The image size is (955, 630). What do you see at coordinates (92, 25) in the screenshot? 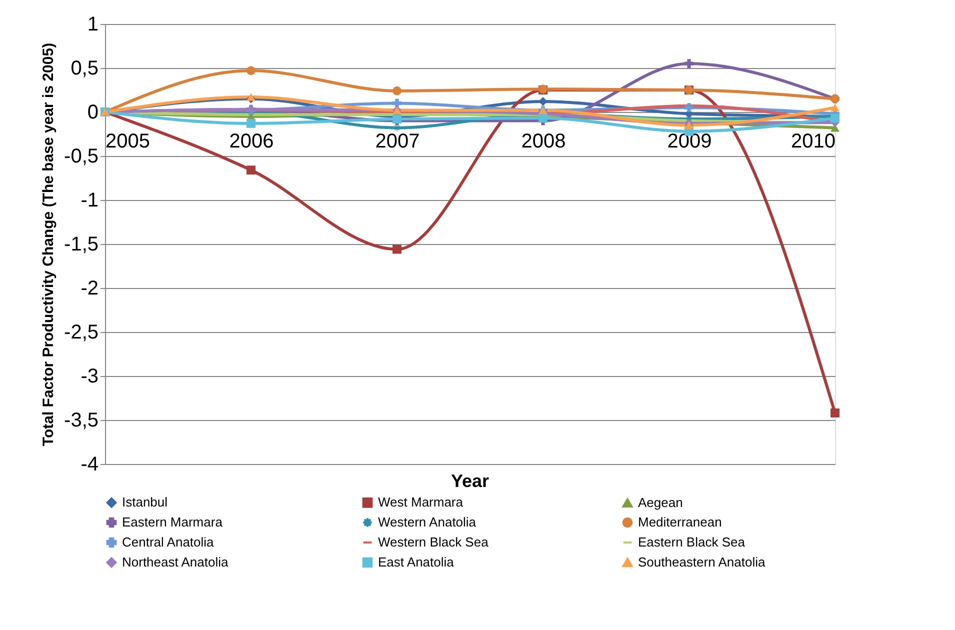
I see `y-tick-label: 1` at bounding box center [92, 25].